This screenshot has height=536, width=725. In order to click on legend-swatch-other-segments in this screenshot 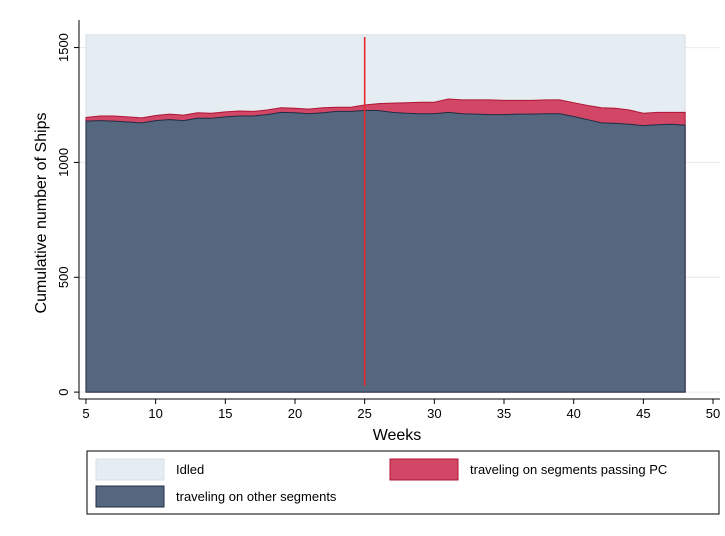, I will do `click(130, 496)`.